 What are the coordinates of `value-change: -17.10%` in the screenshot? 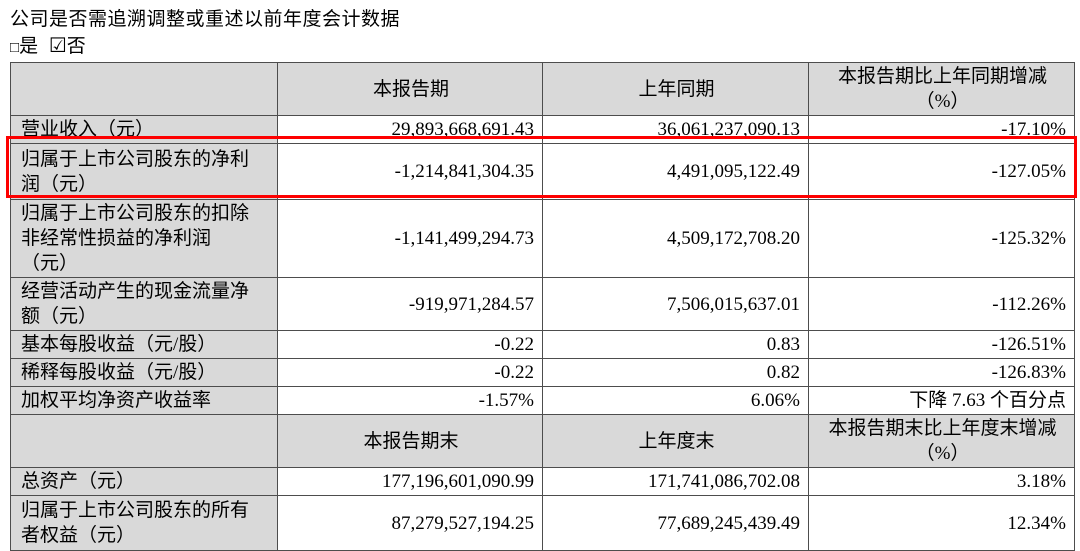 It's located at (941, 129).